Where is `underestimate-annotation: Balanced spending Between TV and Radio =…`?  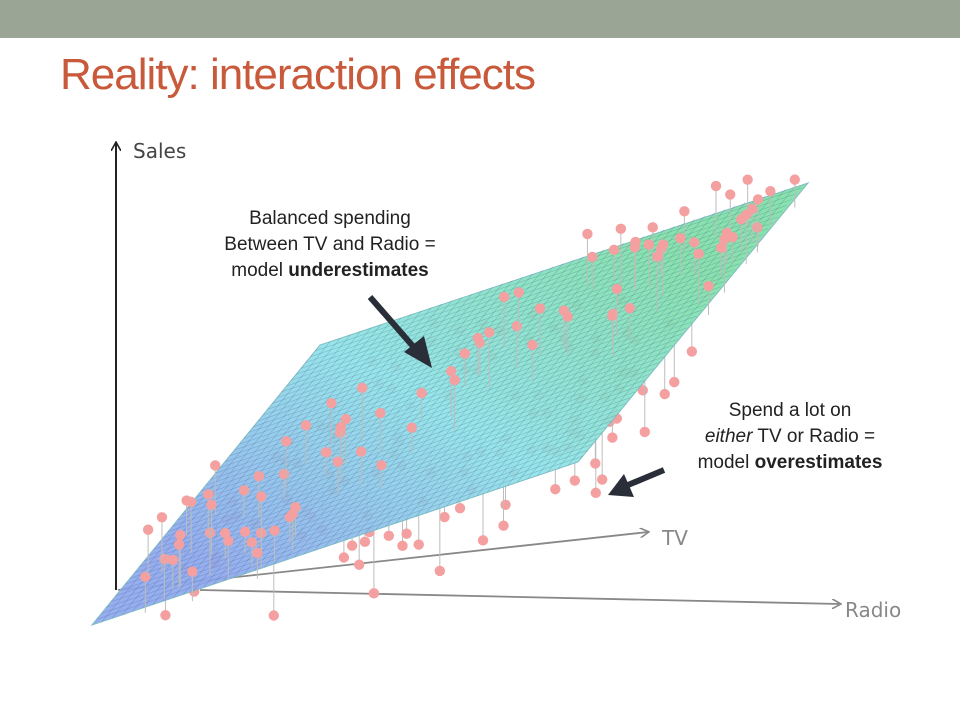
underestimate-annotation: Balanced spending Between TV and Radio =… is located at coordinates (330, 244).